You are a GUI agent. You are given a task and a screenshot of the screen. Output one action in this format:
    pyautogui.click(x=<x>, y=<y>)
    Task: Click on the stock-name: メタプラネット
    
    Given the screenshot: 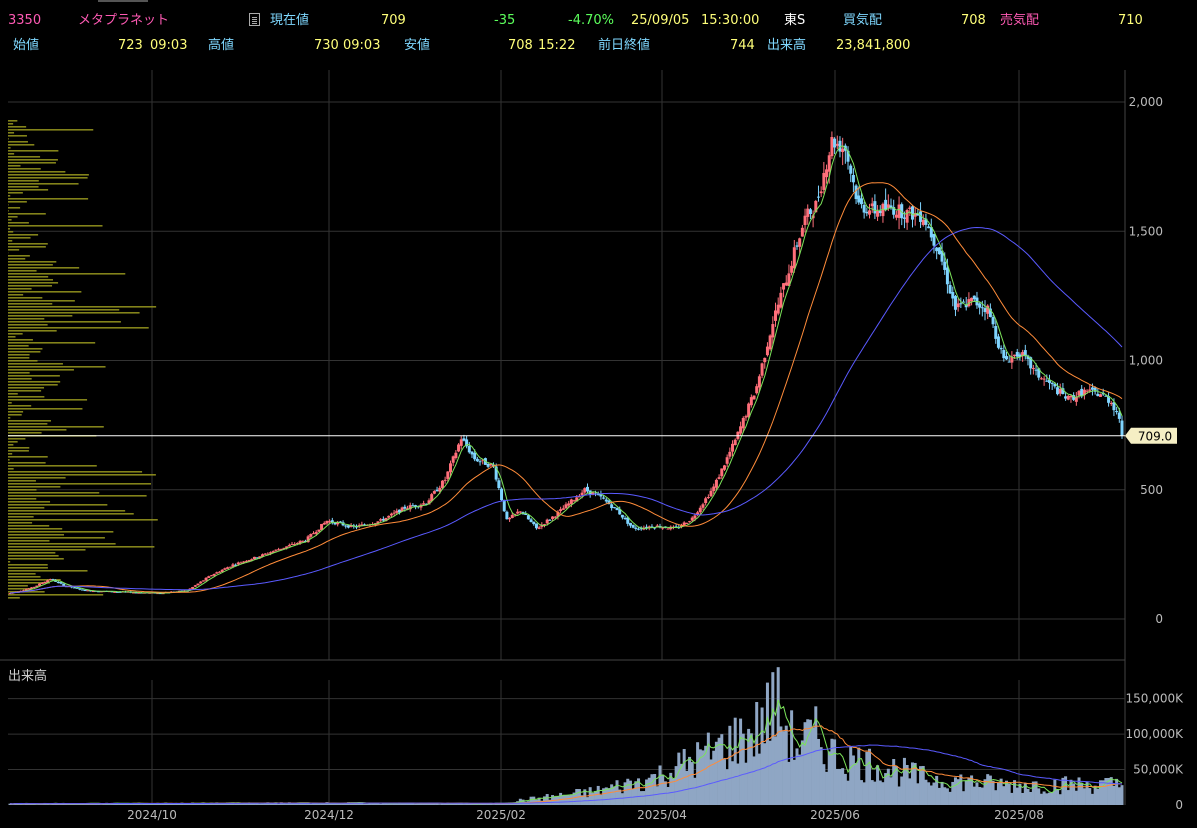 What is the action you would take?
    pyautogui.click(x=124, y=20)
    